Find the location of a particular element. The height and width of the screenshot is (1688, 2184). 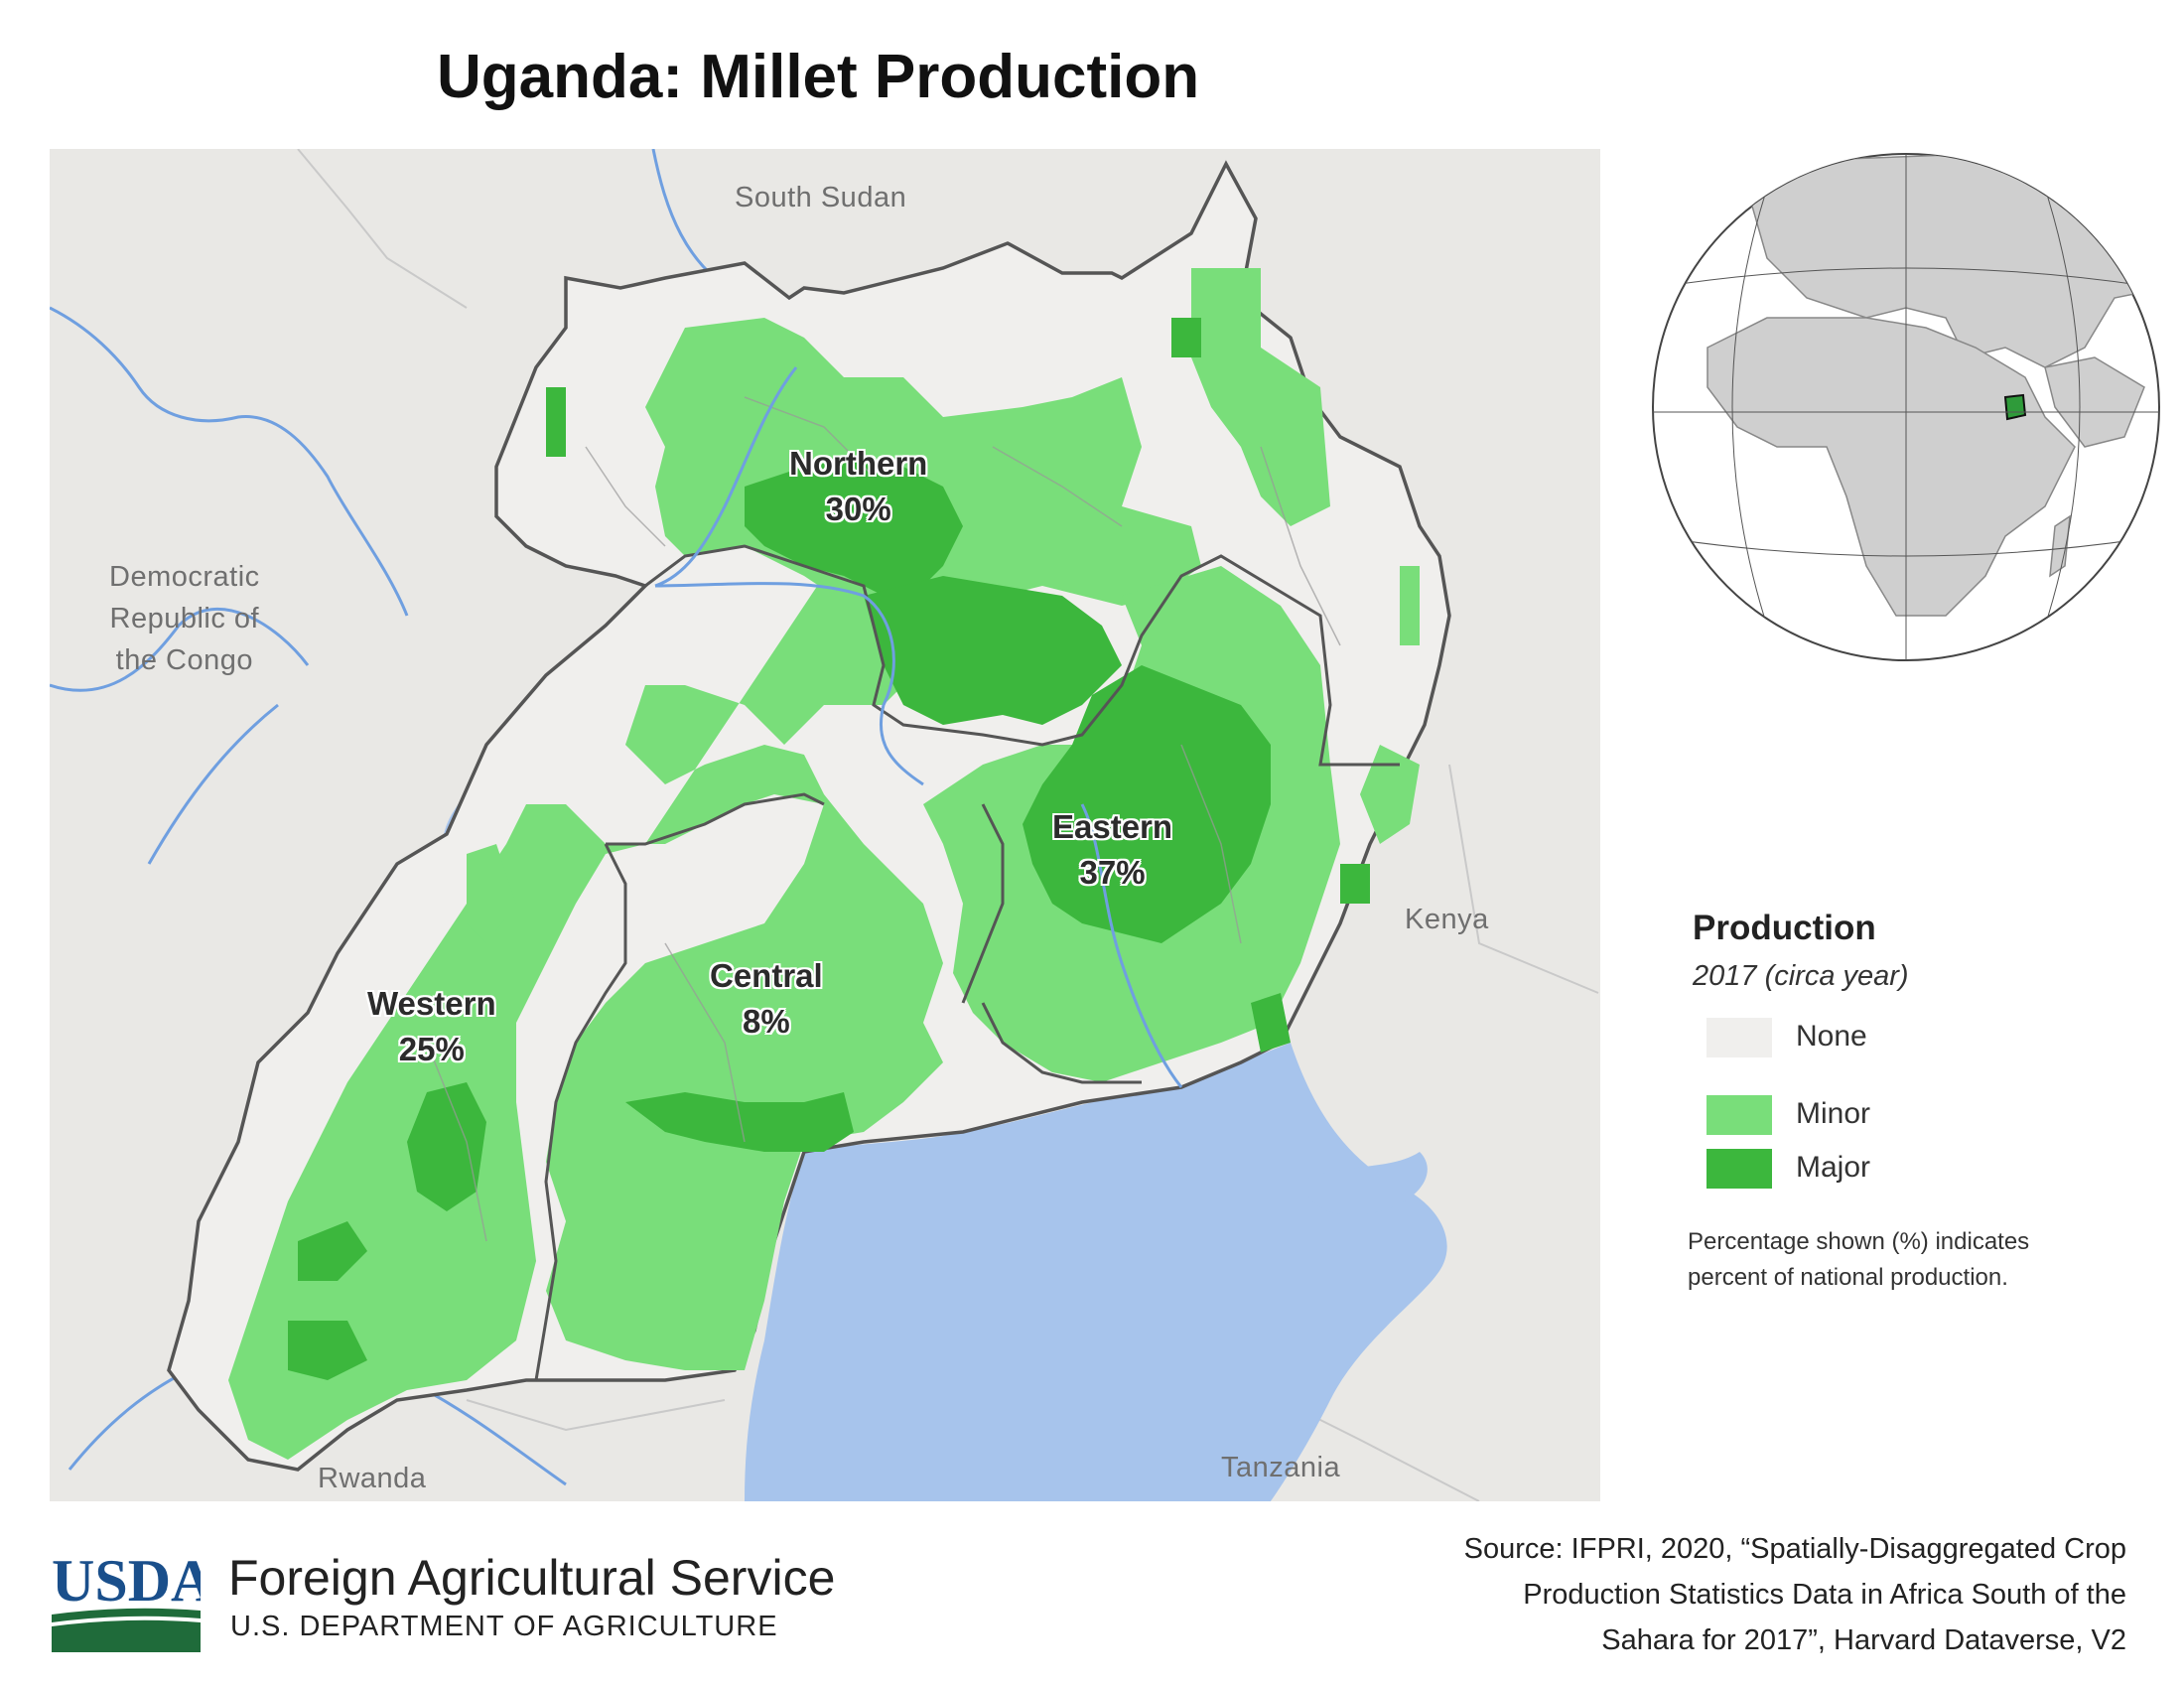

globe-africa is located at coordinates (1891, 467).